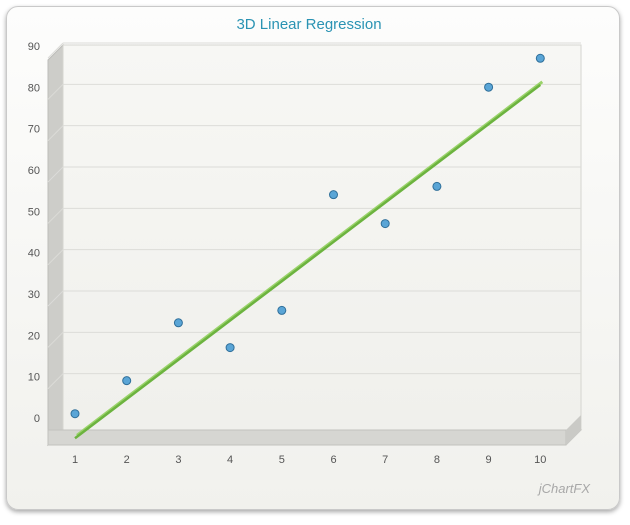 Image resolution: width=630 pixels, height=525 pixels. I want to click on x-axis-ticks: 1 2 3 4 5 6 7 8 9 10, so click(309, 460).